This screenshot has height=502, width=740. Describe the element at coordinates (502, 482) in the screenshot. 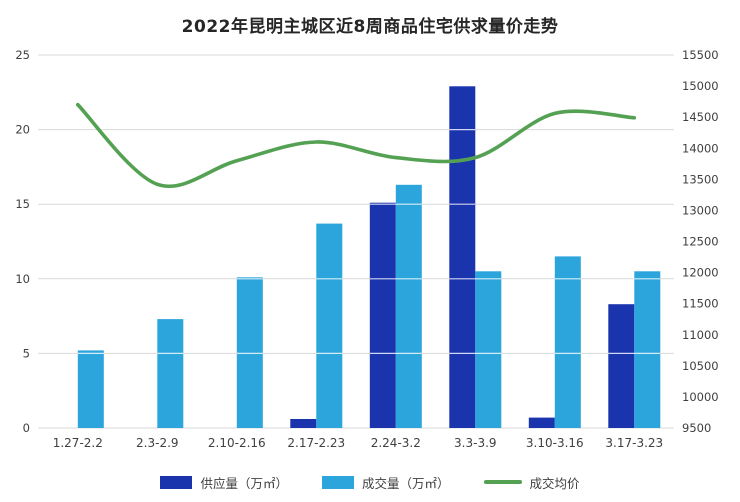

I see `legend-swatch-price-line` at that location.